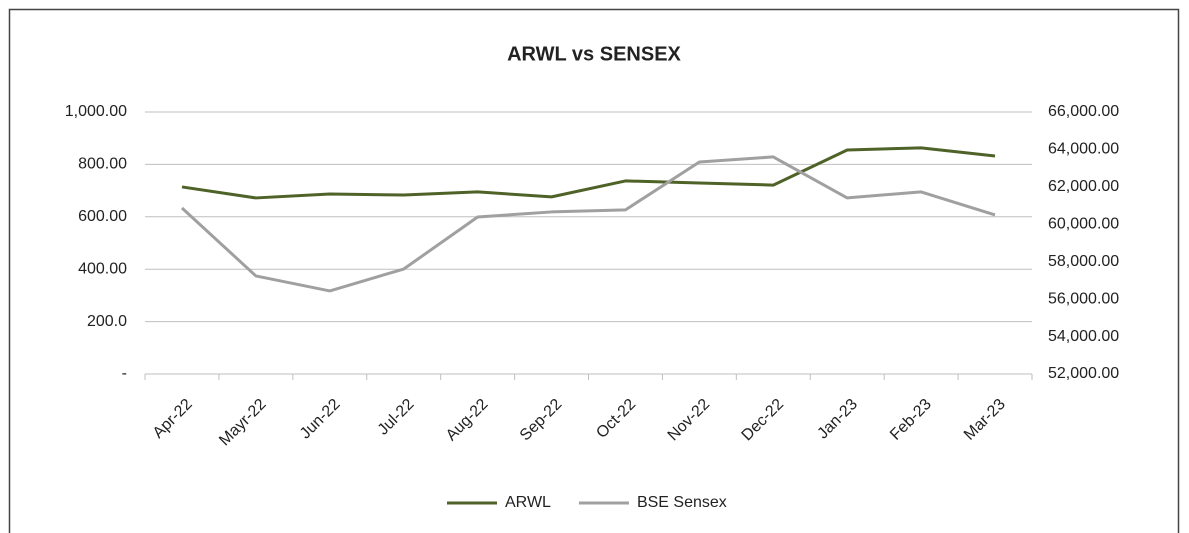  Describe the element at coordinates (541, 420) in the screenshot. I see `x-tick-label: Sep-22` at that location.